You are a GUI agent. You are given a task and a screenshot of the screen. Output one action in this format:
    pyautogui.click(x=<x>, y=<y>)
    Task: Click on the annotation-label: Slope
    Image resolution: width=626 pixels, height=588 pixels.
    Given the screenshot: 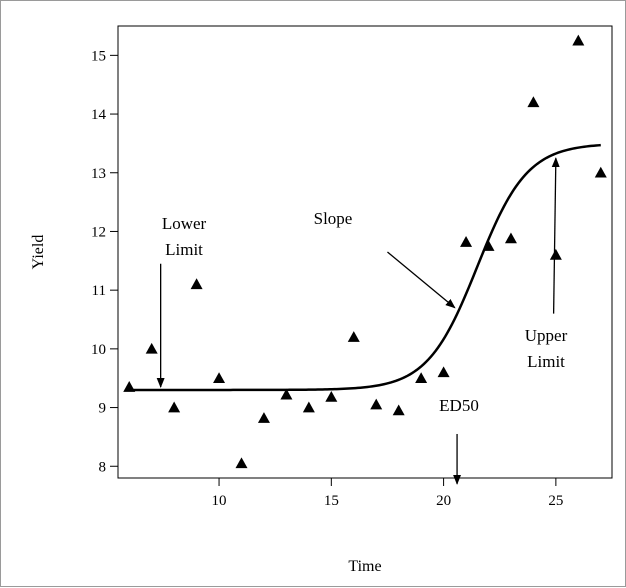 What is the action you would take?
    pyautogui.click(x=333, y=218)
    